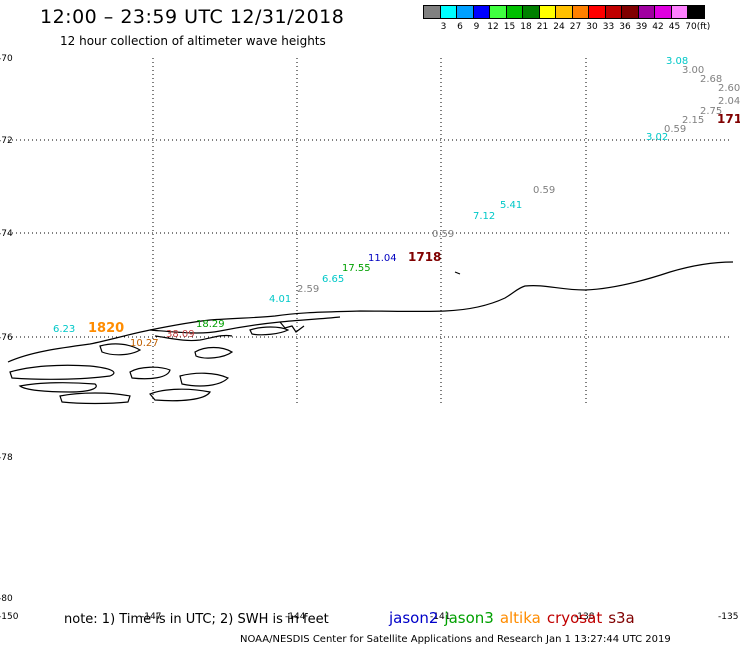 This screenshot has height=650, width=740. What do you see at coordinates (641, 27) in the screenshot?
I see `legend-label: 39` at bounding box center [641, 27].